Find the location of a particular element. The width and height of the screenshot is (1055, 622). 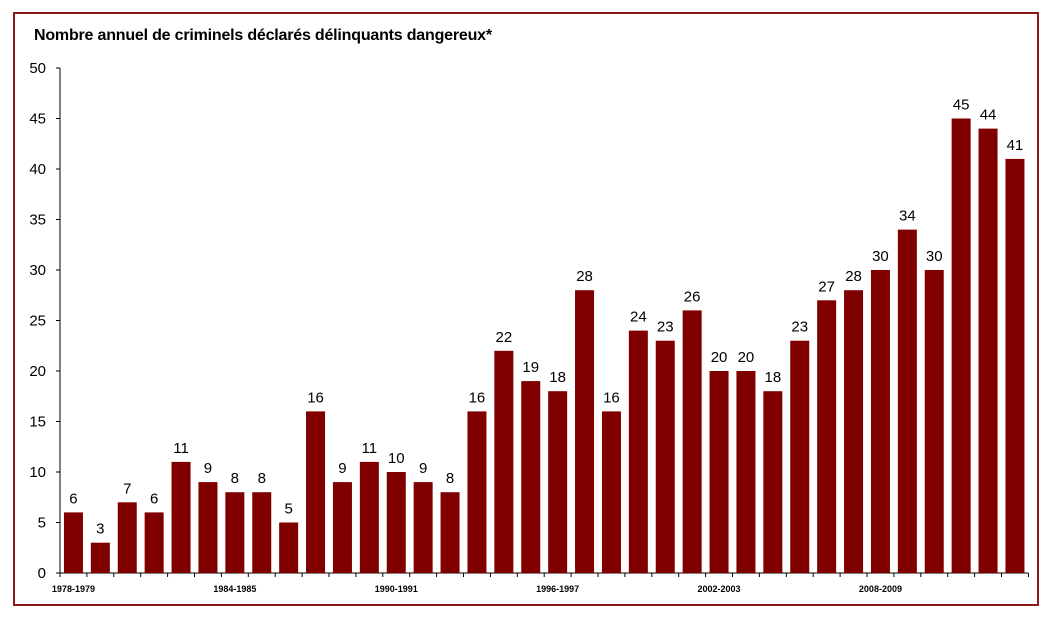

data-label: 34 is located at coordinates (907, 216).